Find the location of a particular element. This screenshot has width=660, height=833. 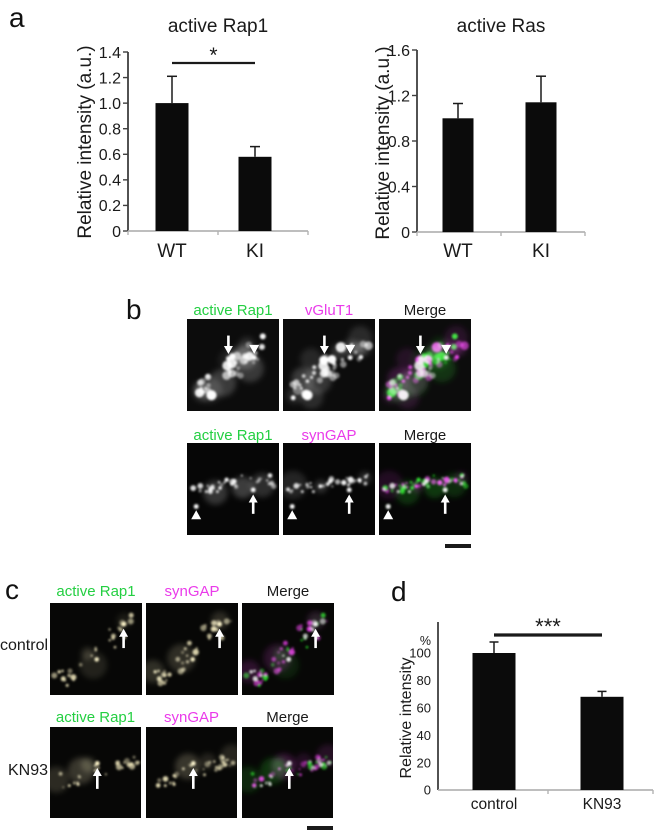

micrograph-c-row2-col1 is located at coordinates (92, 772).